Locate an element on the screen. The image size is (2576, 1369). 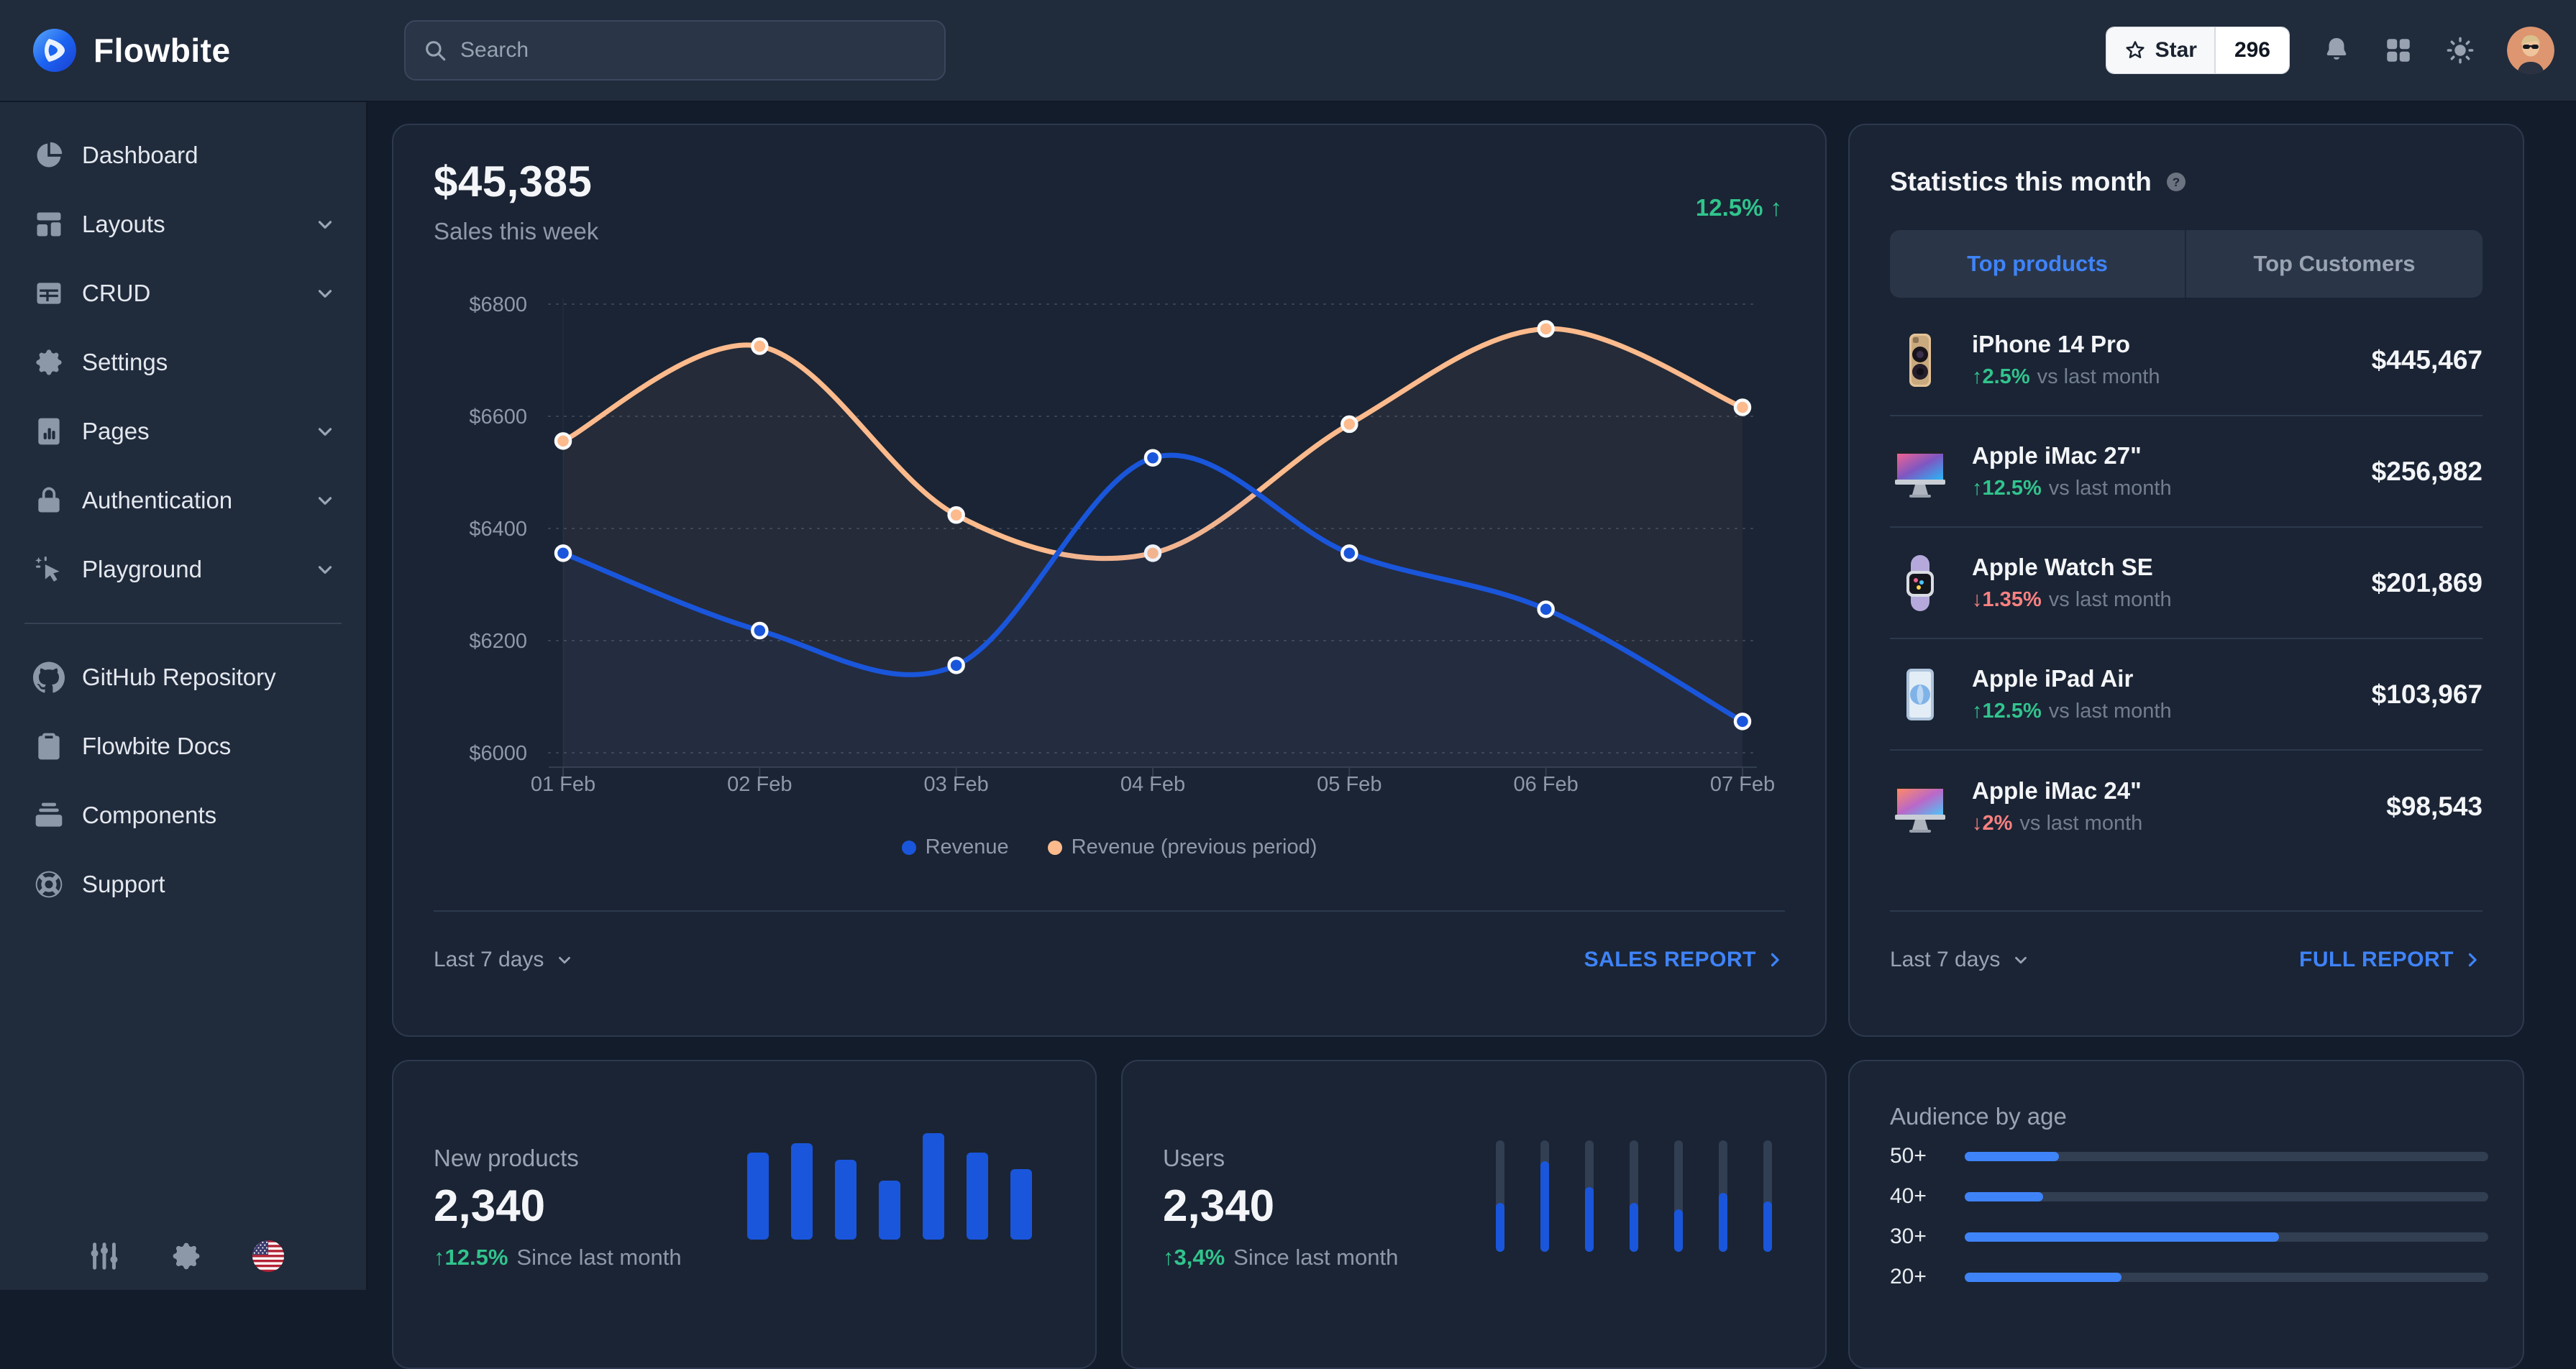
sidebar-item-label: GitHub Repository is located at coordinates (179, 677).